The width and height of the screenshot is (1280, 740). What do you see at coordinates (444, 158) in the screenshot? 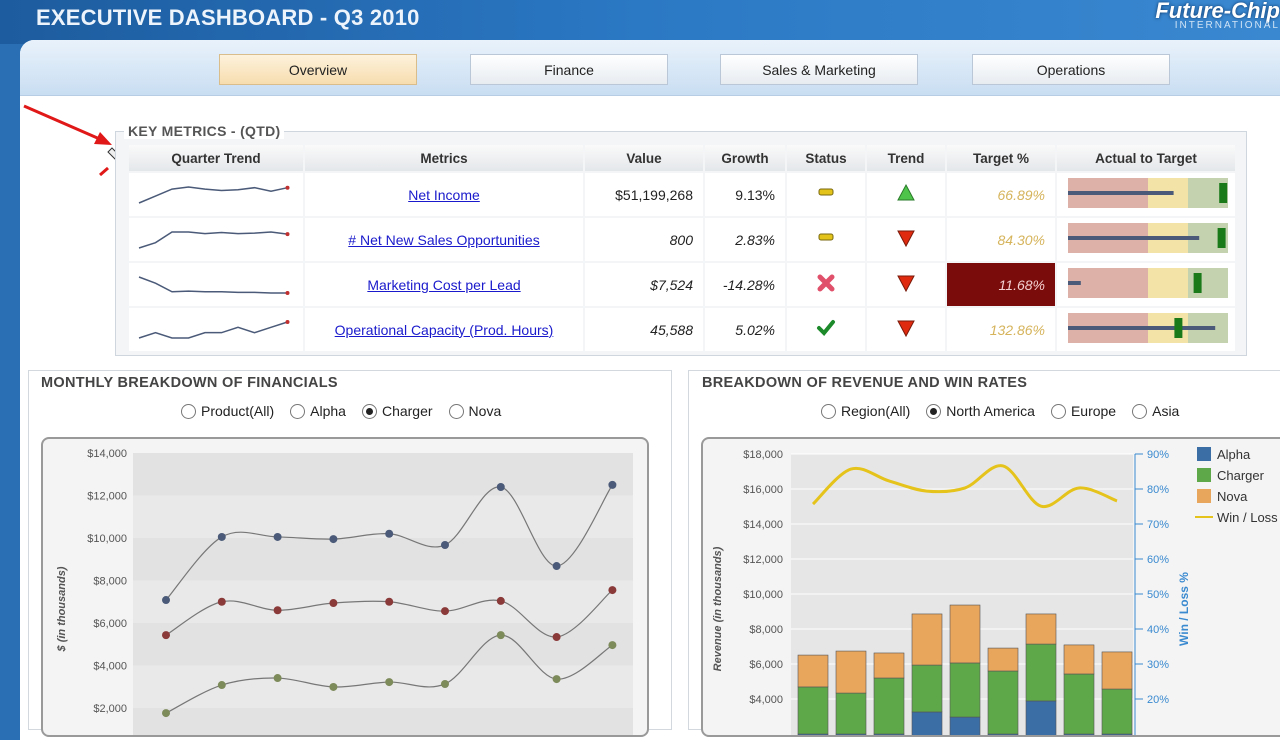
I see `col-metrics: Metrics` at bounding box center [444, 158].